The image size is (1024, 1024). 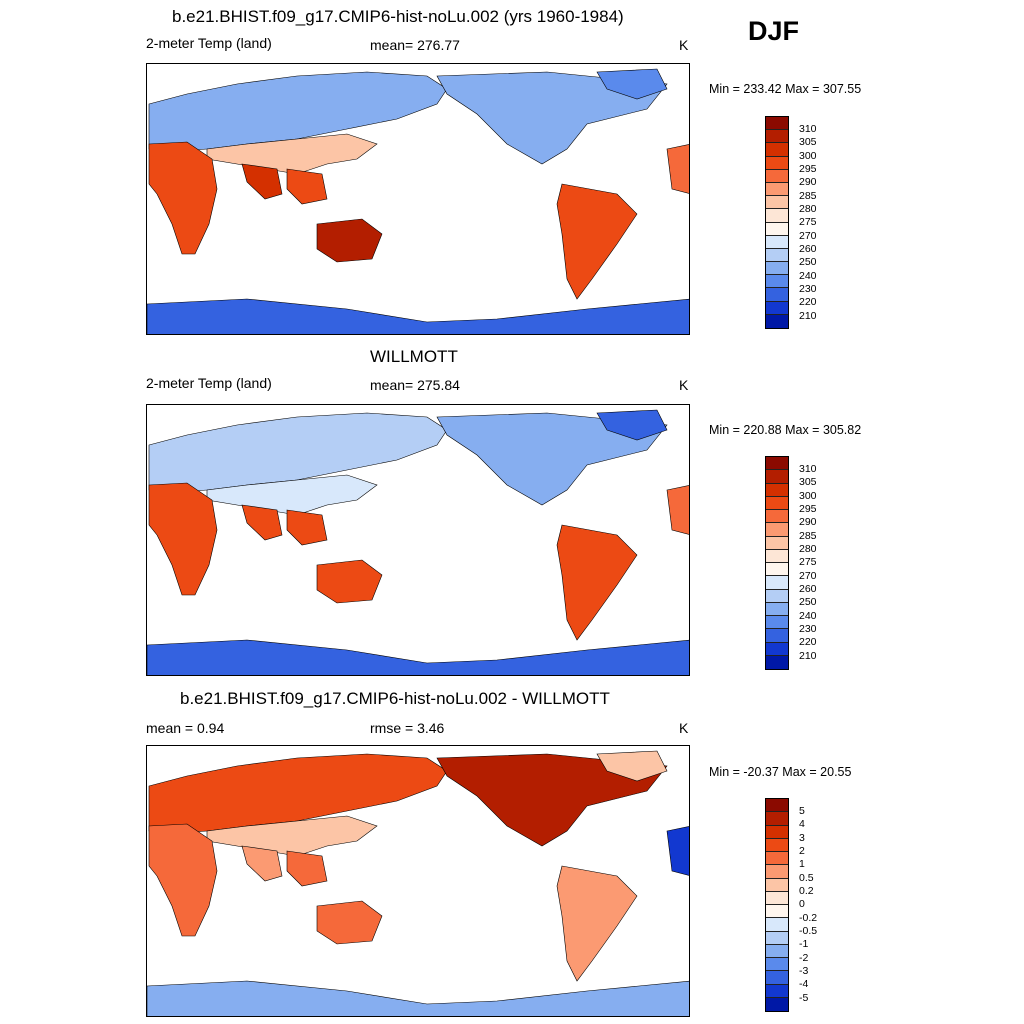 What do you see at coordinates (808, 482) in the screenshot?
I see `colorbar-tick: 305` at bounding box center [808, 482].